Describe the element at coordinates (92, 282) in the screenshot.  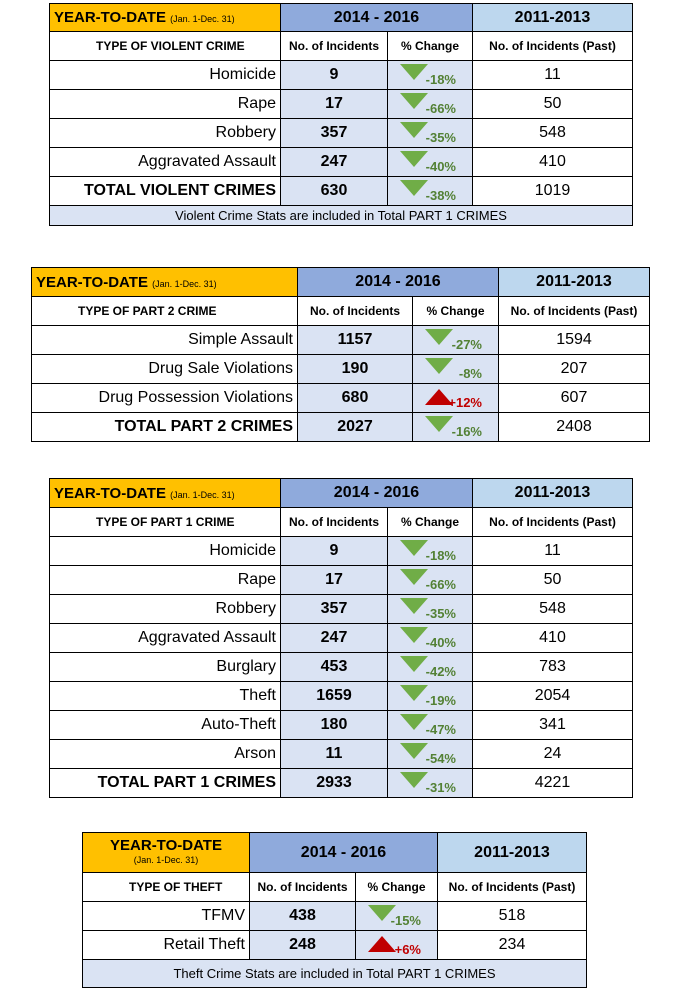
I see `ytd-title: YEAR-TO-DATE` at that location.